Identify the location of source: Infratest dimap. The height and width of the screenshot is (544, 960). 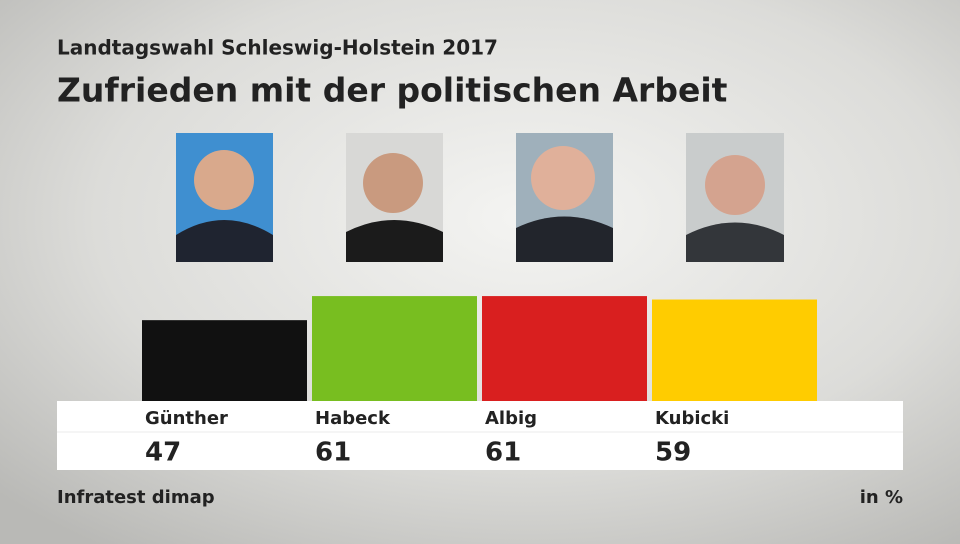
(136, 497).